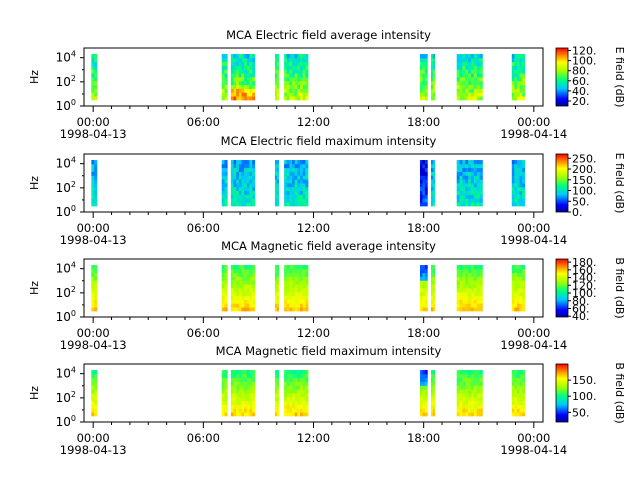 Image resolution: width=640 pixels, height=480 pixels. Describe the element at coordinates (584, 293) in the screenshot. I see `colorbar-tick-label: 100.` at that location.